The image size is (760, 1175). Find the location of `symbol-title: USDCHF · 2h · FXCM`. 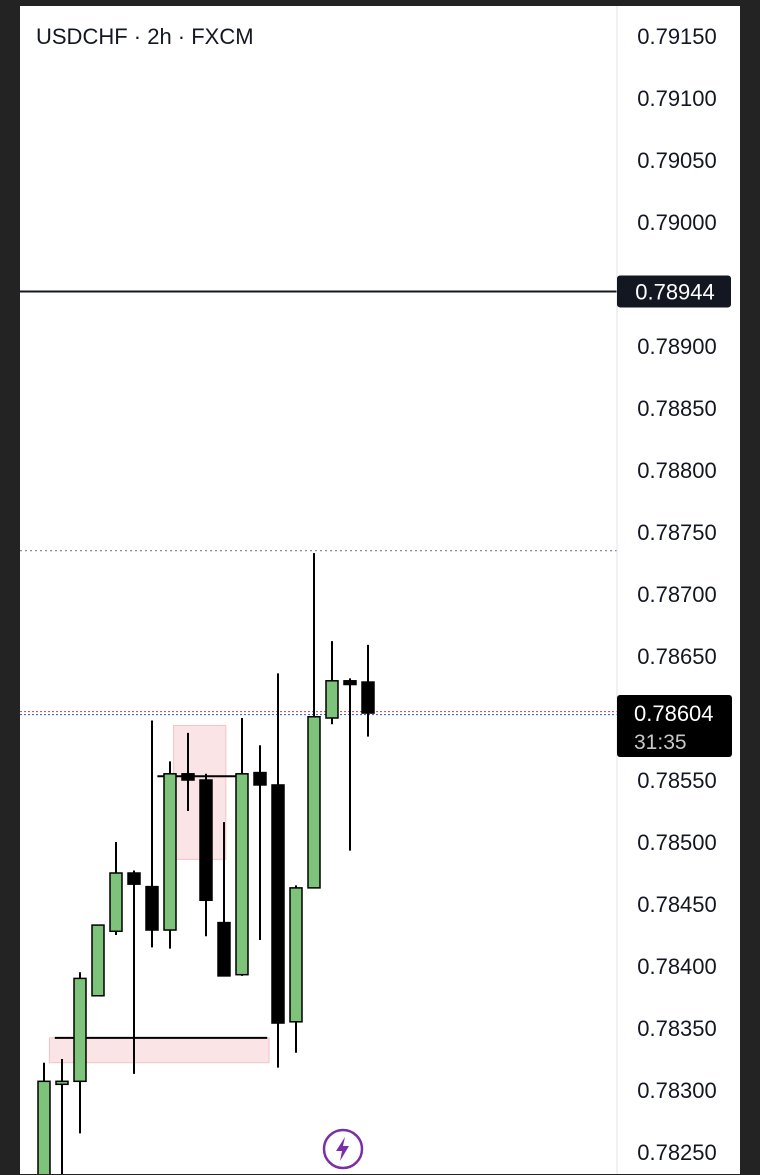

symbol-title: USDCHF · 2h · FXCM is located at coordinates (145, 36).